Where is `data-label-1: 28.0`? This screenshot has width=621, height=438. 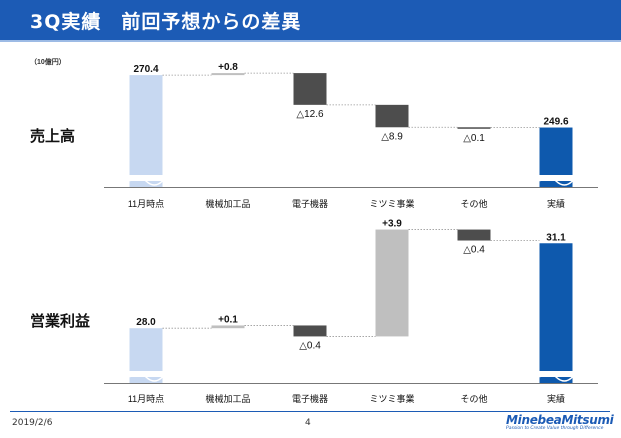 data-label-1: 28.0 is located at coordinates (146, 322).